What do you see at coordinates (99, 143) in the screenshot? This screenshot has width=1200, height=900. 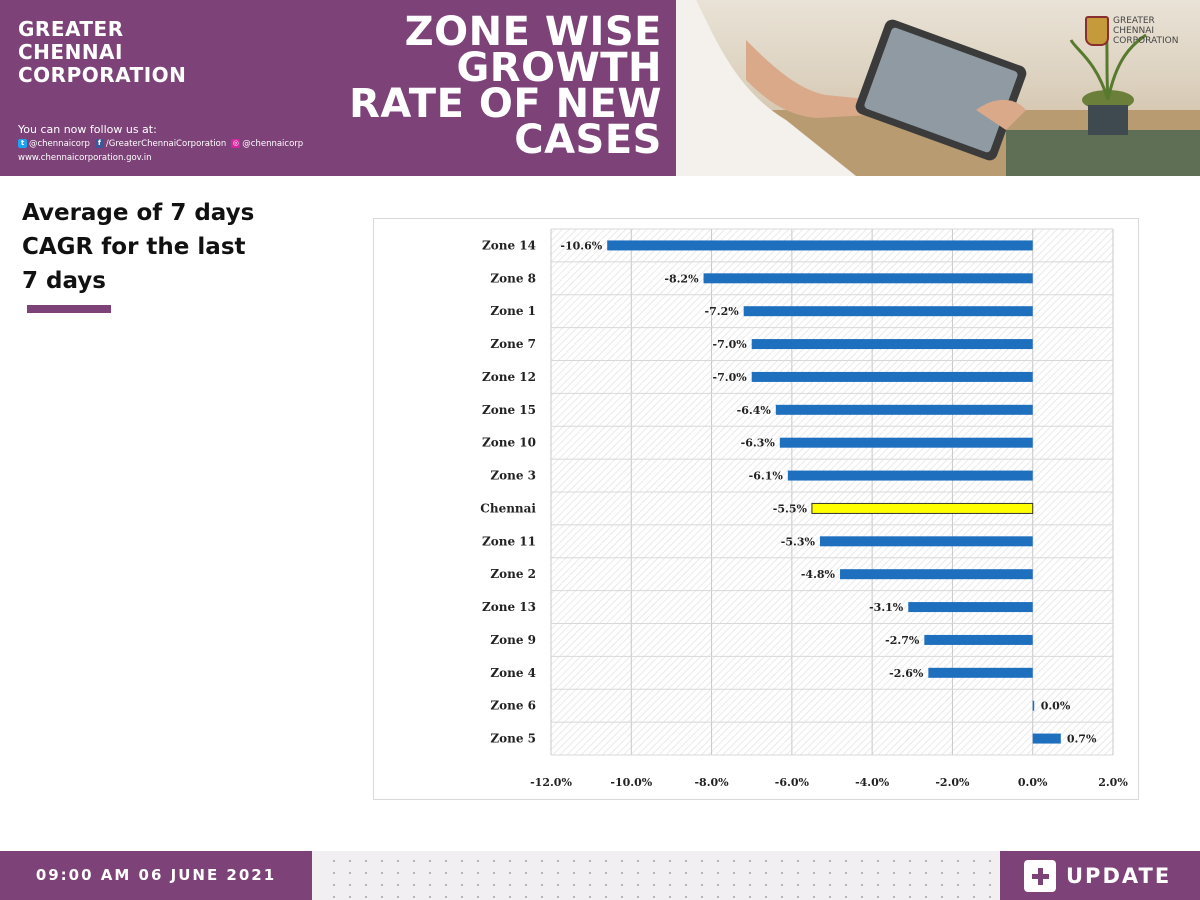 I see `facebook-icon: f` at bounding box center [99, 143].